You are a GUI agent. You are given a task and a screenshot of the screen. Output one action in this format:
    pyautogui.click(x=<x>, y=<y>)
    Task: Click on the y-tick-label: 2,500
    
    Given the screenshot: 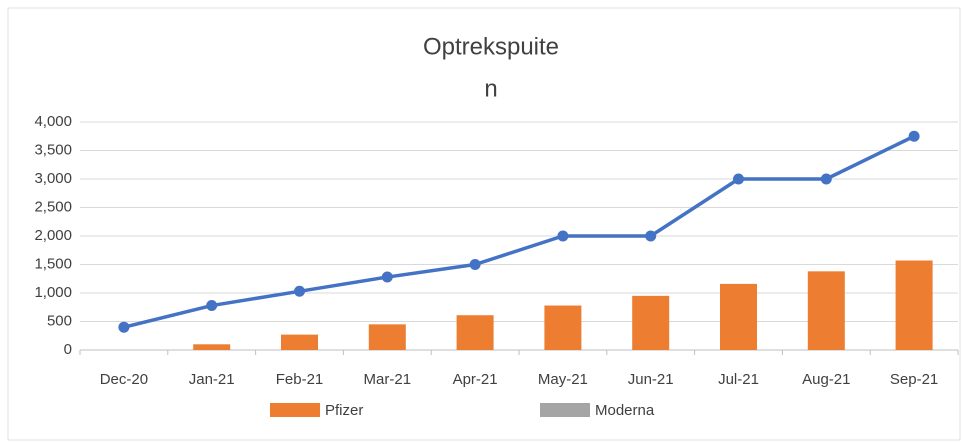 What is the action you would take?
    pyautogui.click(x=53, y=206)
    